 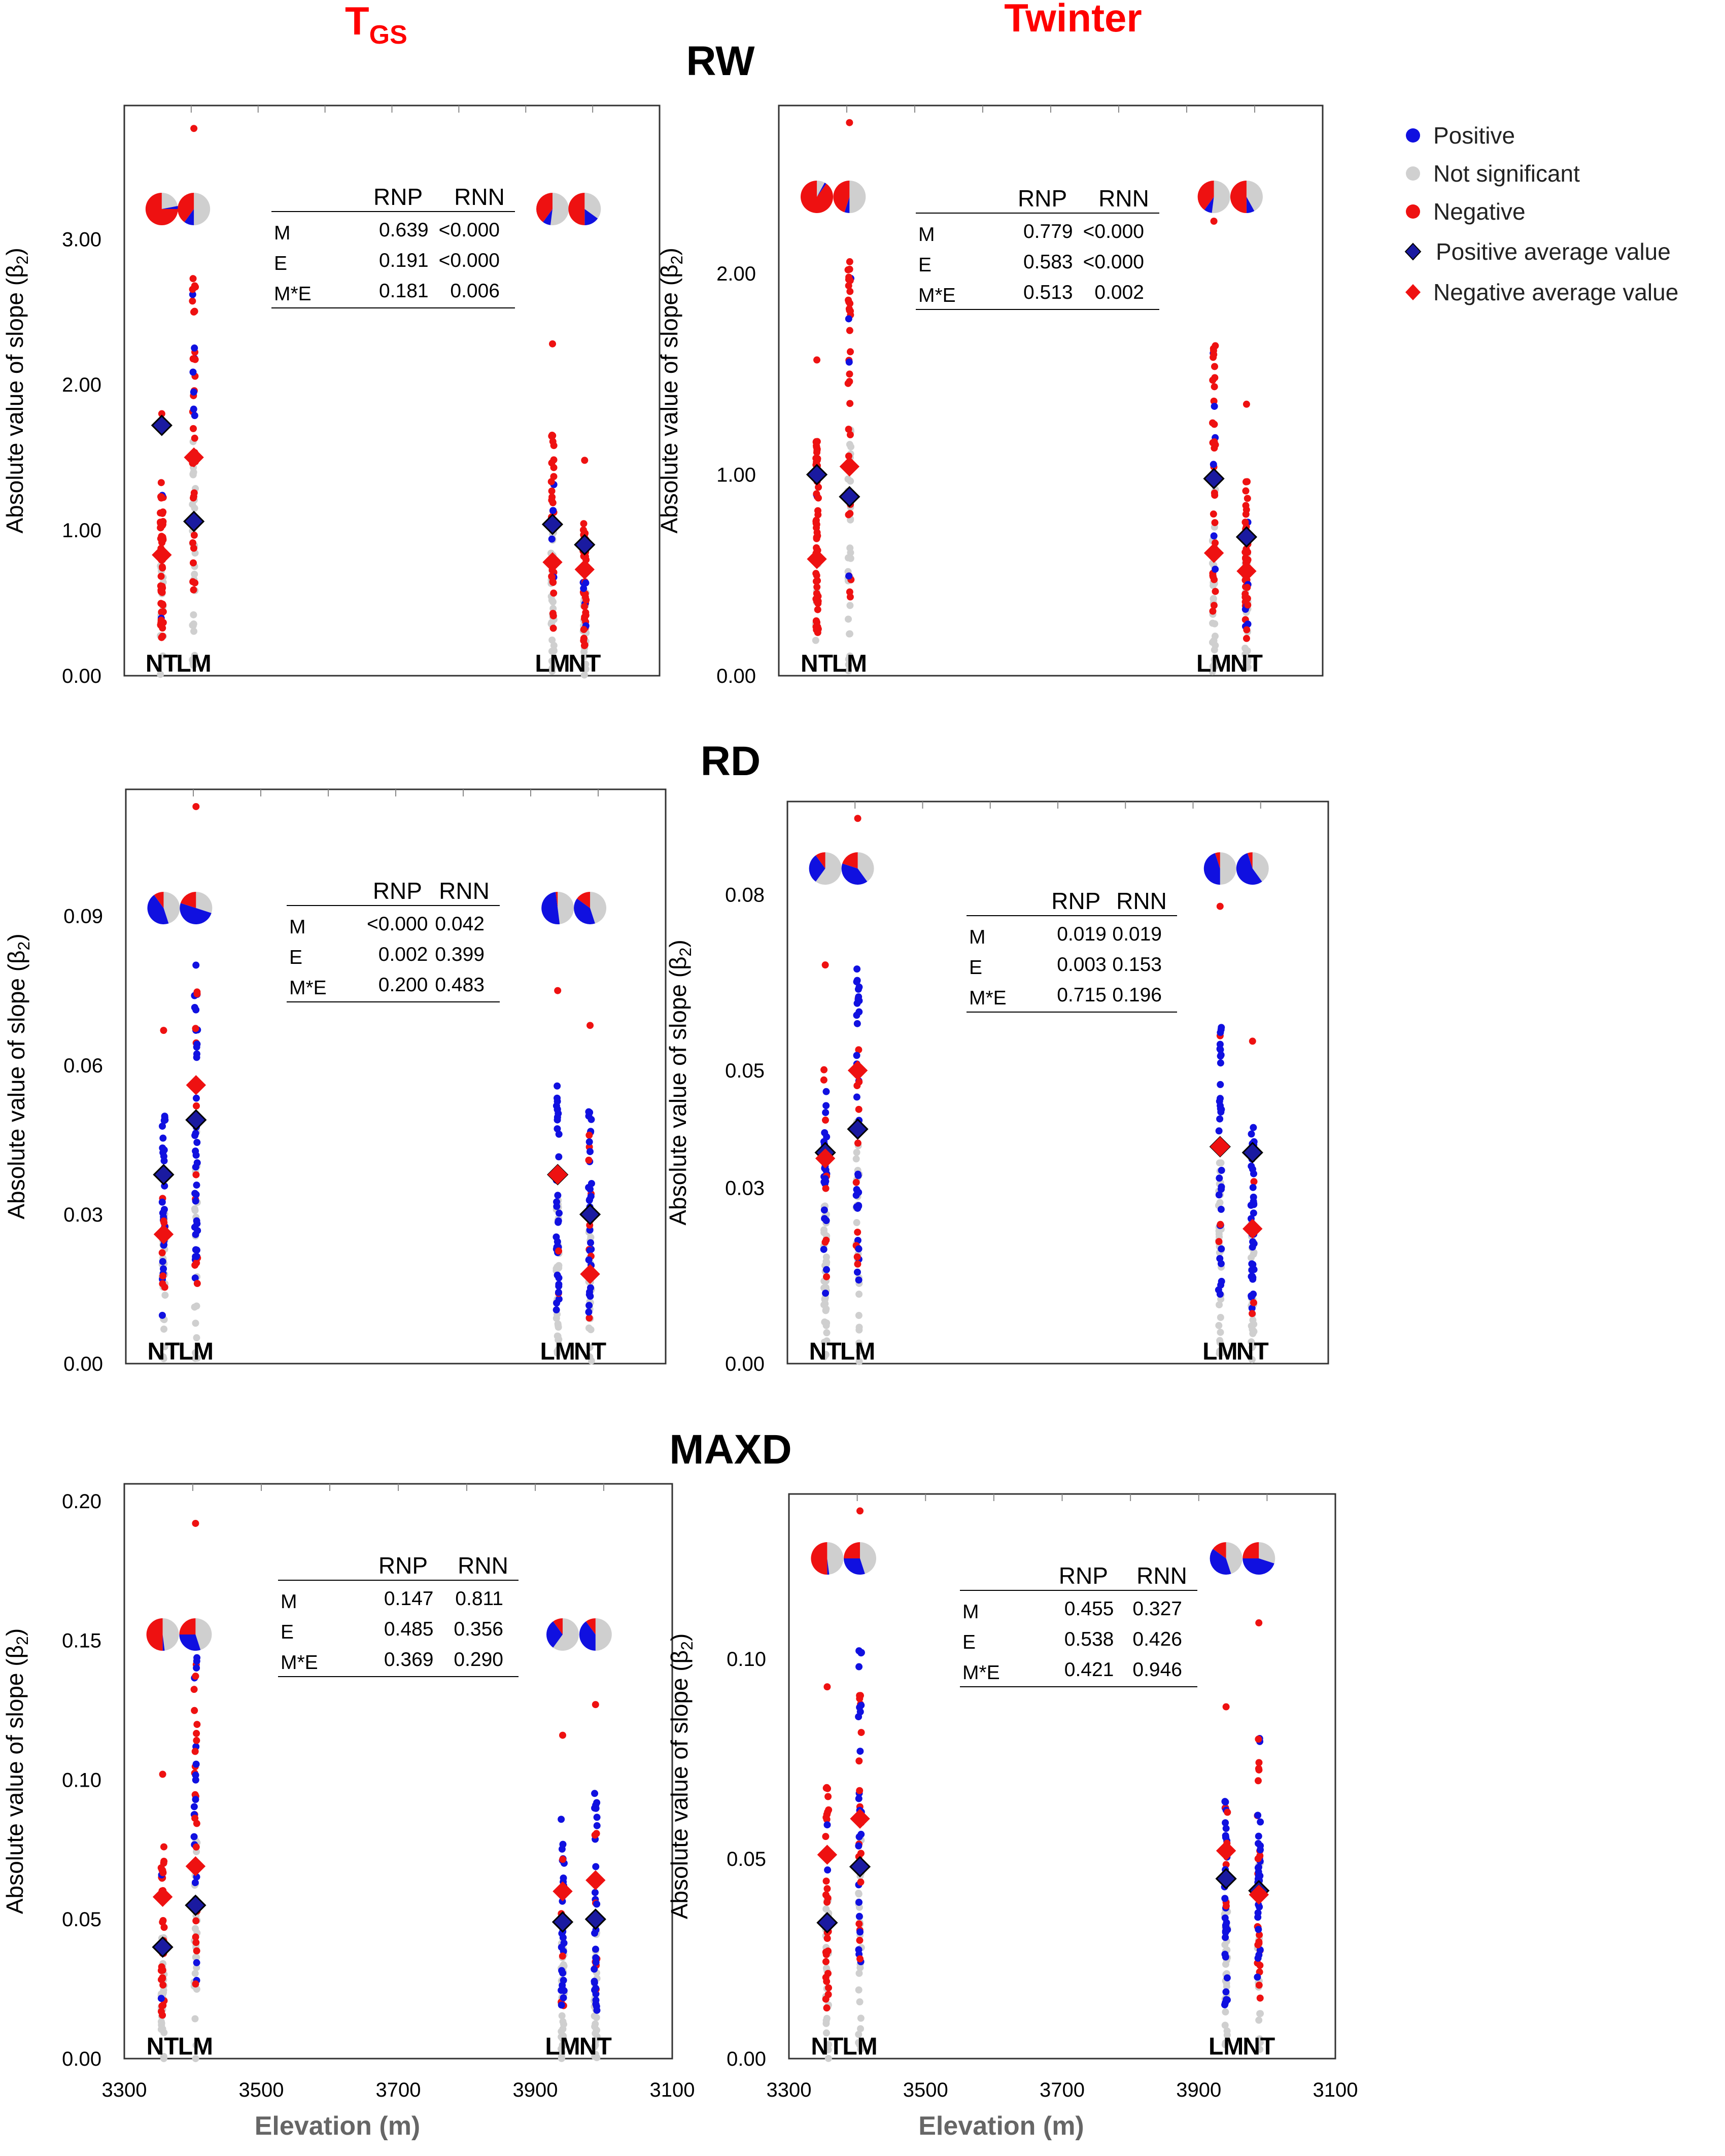 What do you see at coordinates (926, 235) in the screenshot?
I see `table-row-label: M` at bounding box center [926, 235].